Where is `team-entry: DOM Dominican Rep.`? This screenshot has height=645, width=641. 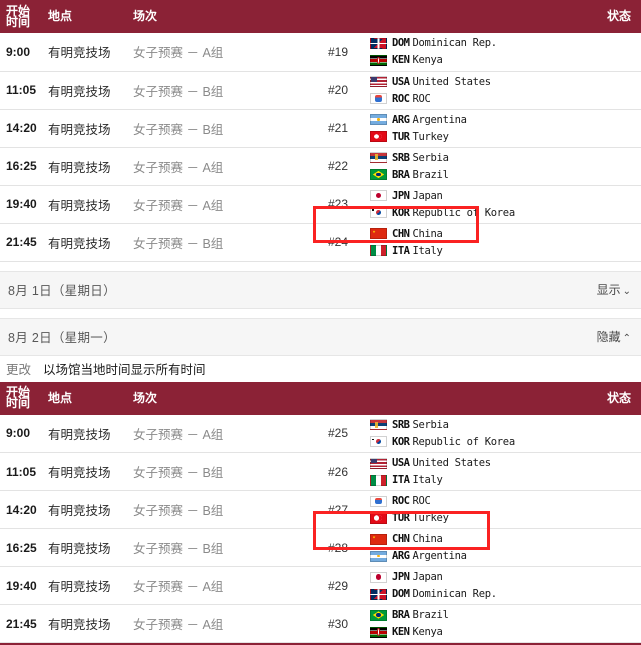
team-entry: DOM Dominican Rep. is located at coordinates (433, 43).